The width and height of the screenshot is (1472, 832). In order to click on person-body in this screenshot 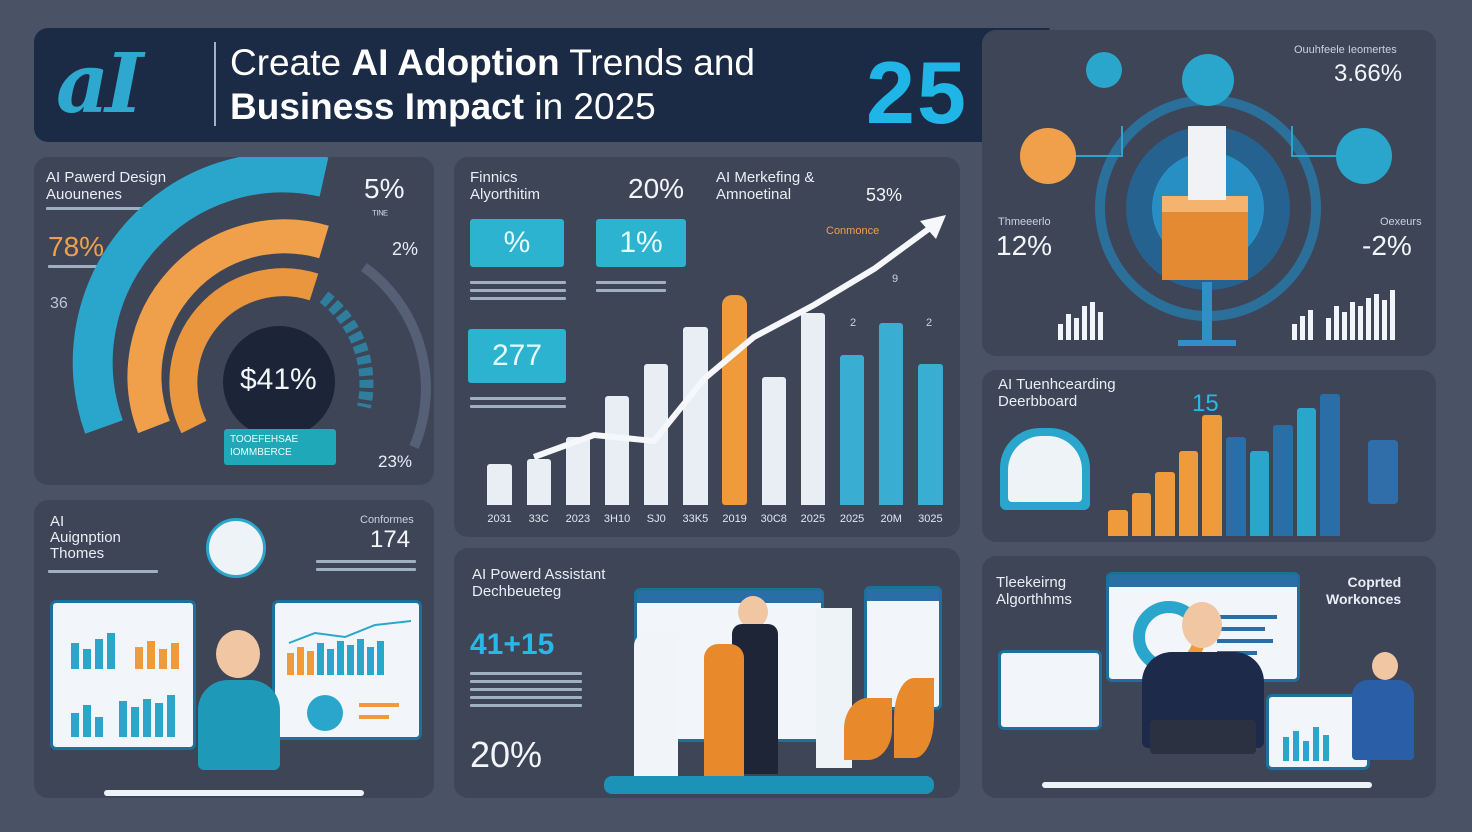, I will do `click(239, 725)`.